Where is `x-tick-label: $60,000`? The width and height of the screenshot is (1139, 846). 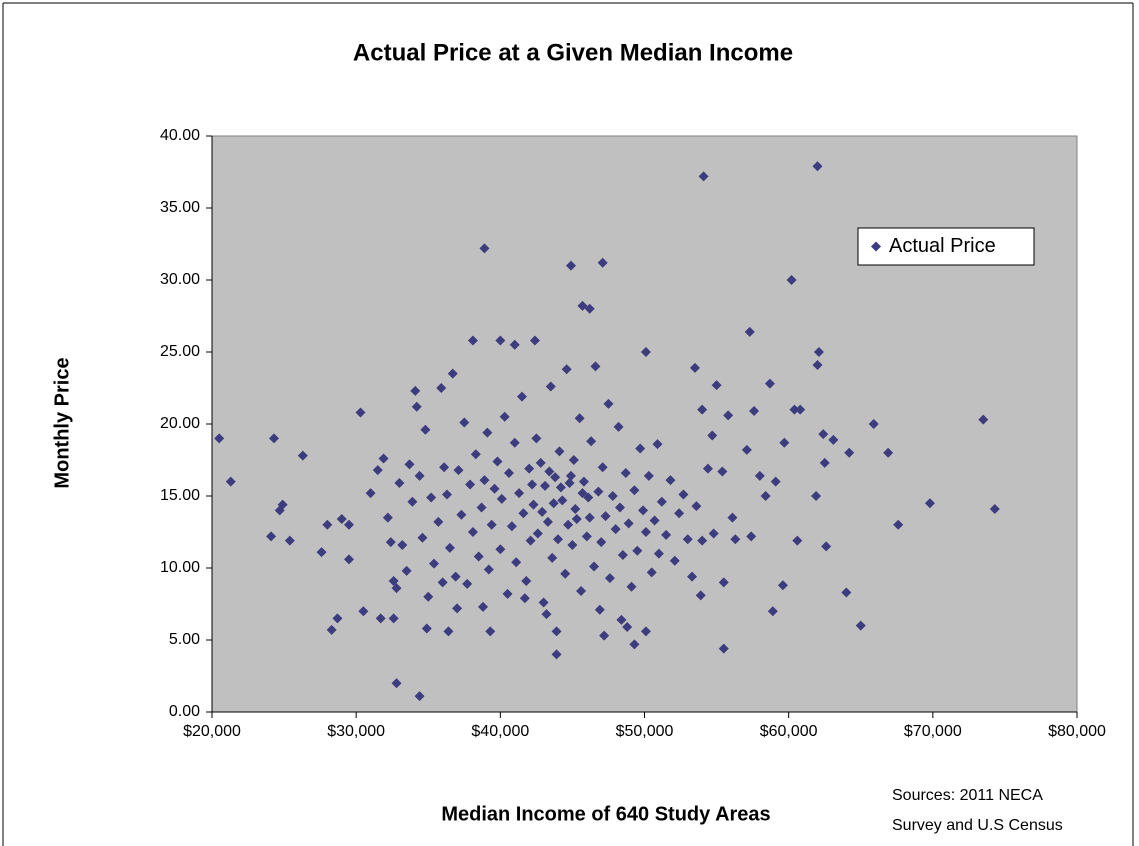 x-tick-label: $60,000 is located at coordinates (789, 731).